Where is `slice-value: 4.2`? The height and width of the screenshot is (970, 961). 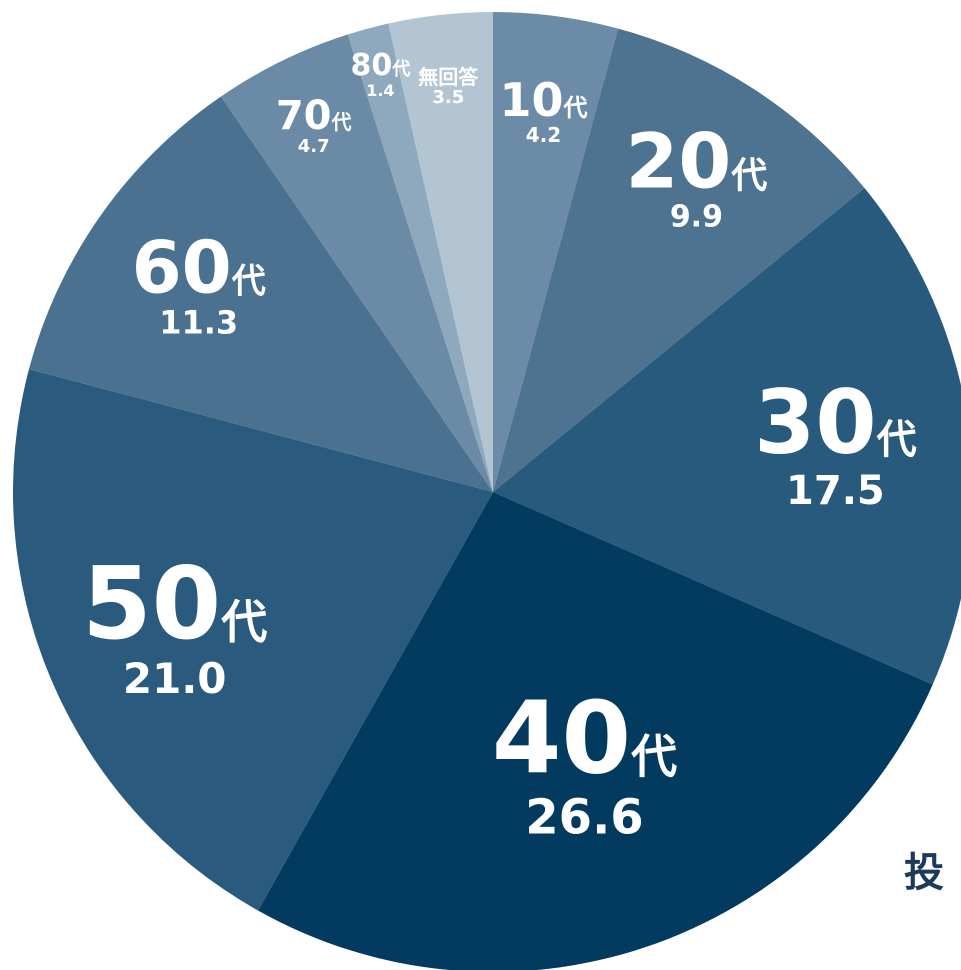 slice-value: 4.2 is located at coordinates (543, 135).